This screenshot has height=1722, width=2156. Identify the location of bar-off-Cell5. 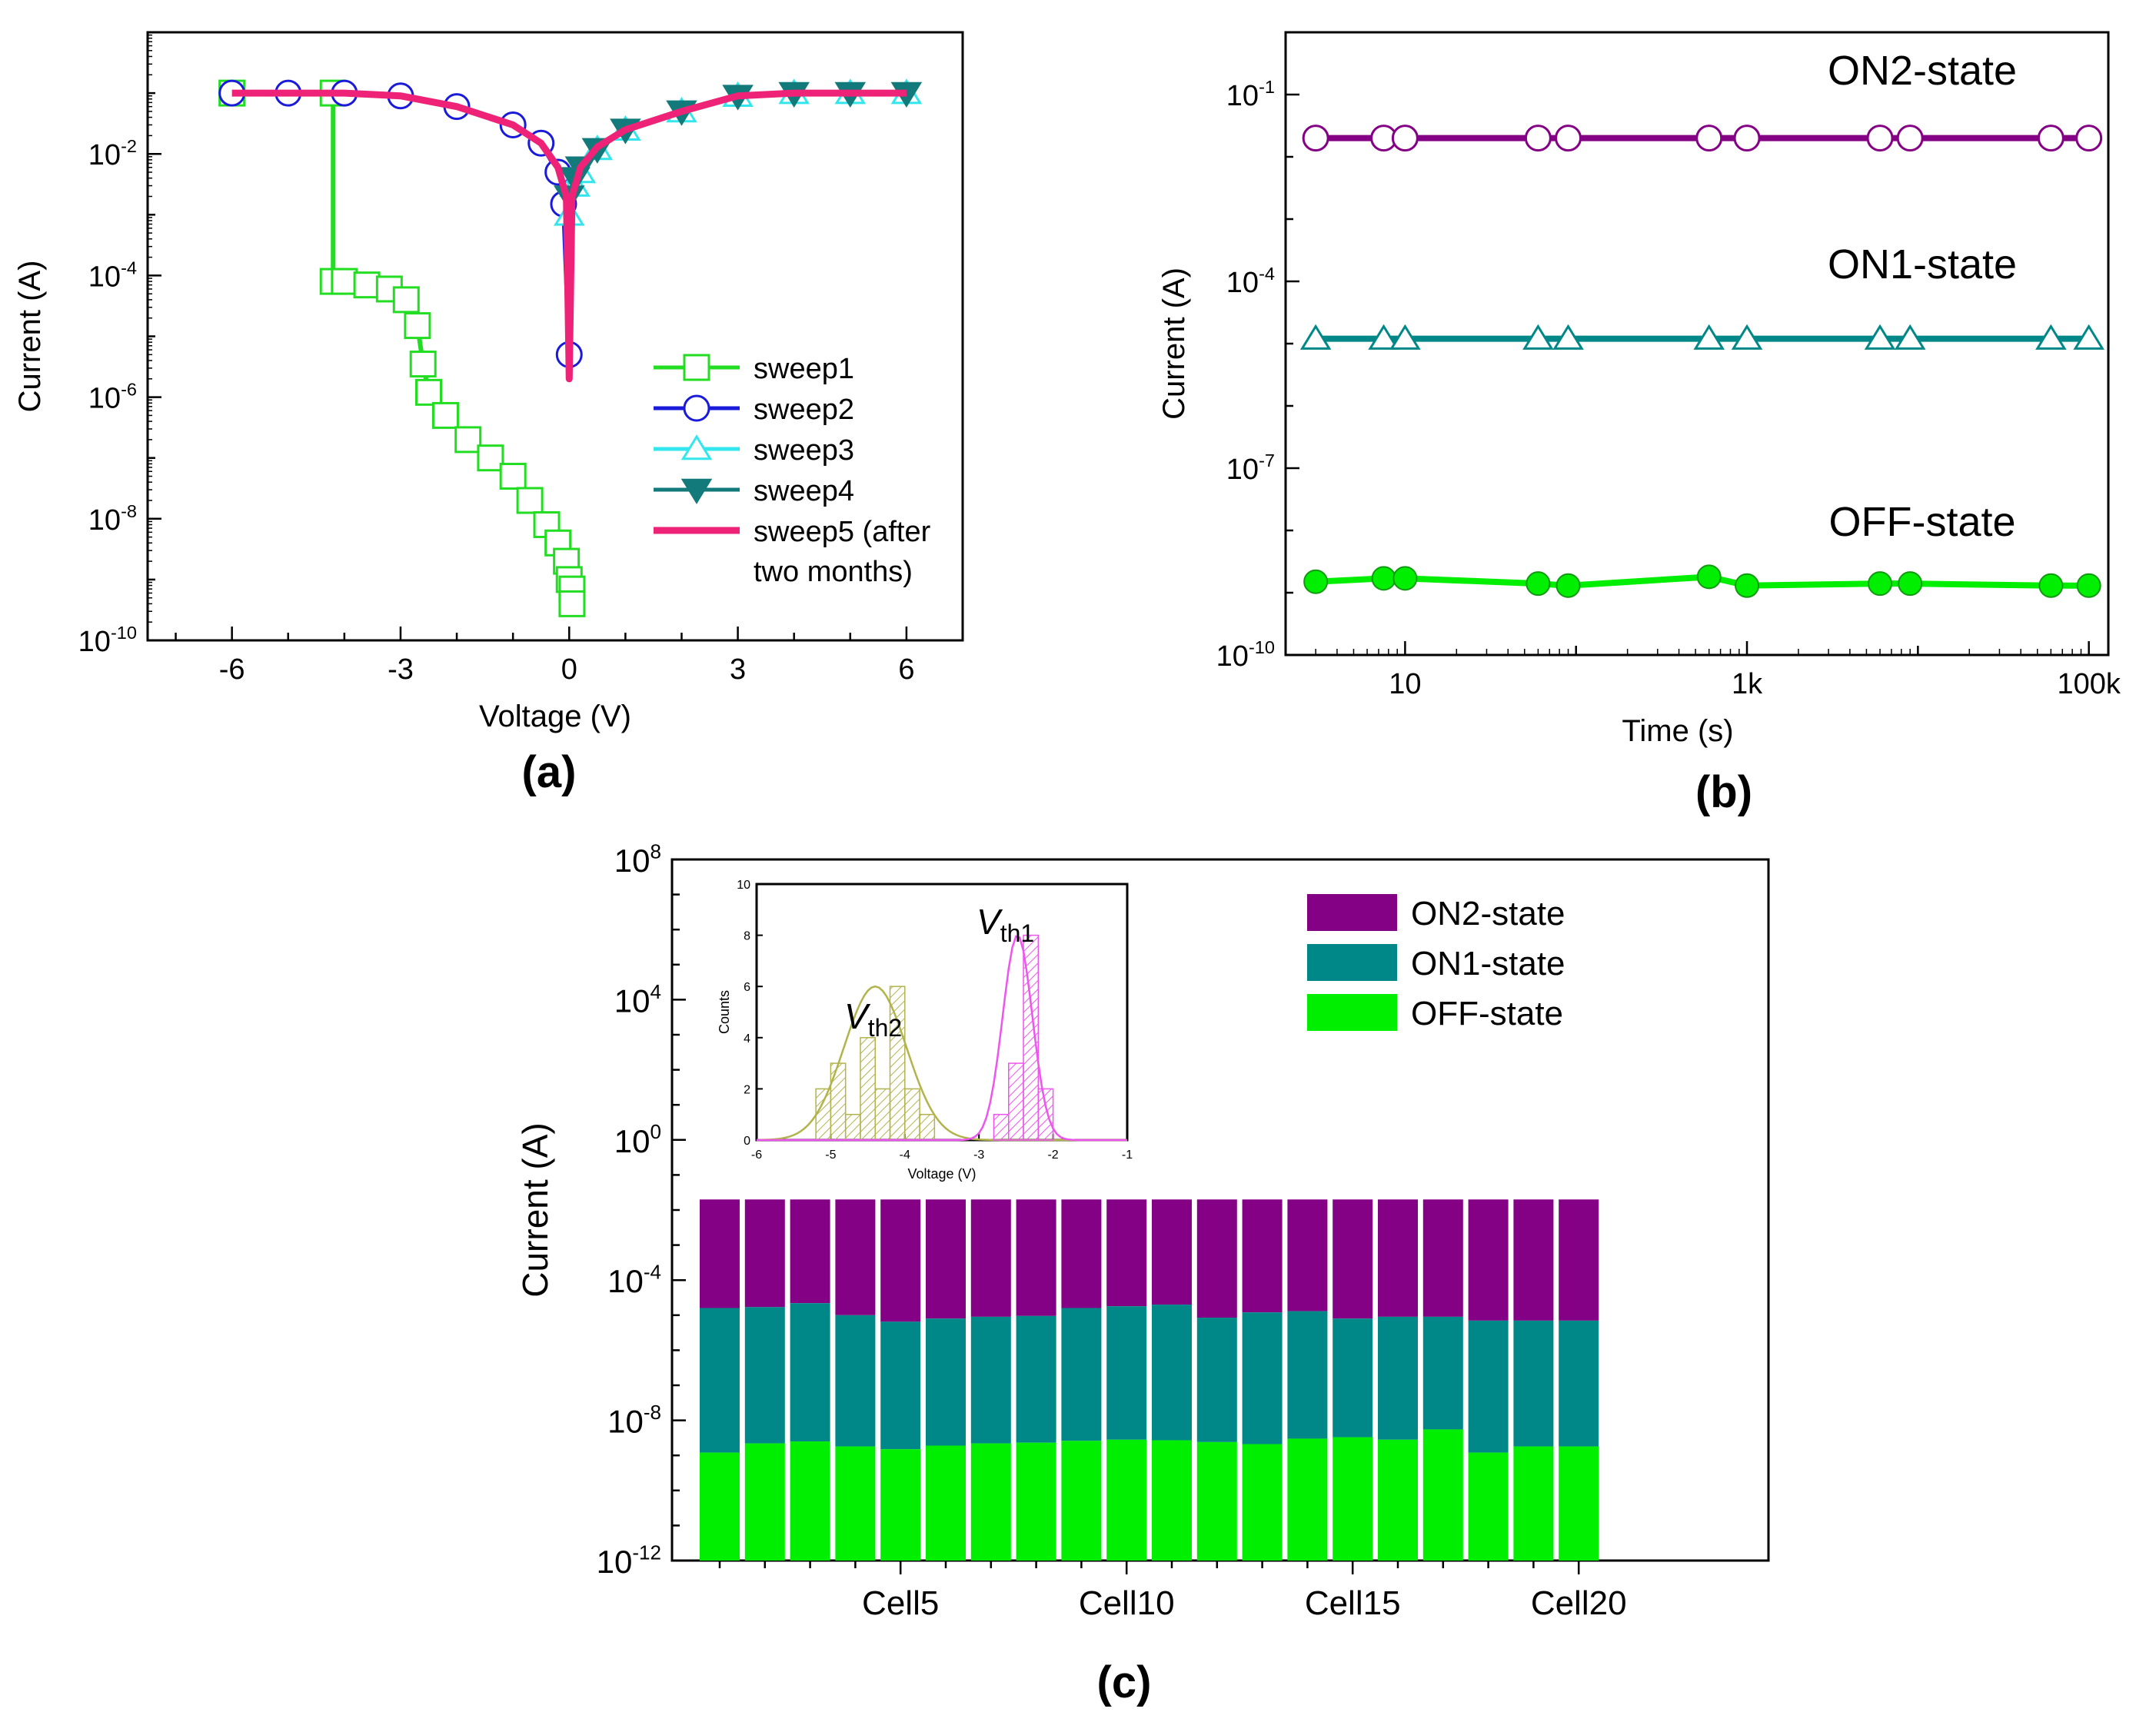
(900, 1505).